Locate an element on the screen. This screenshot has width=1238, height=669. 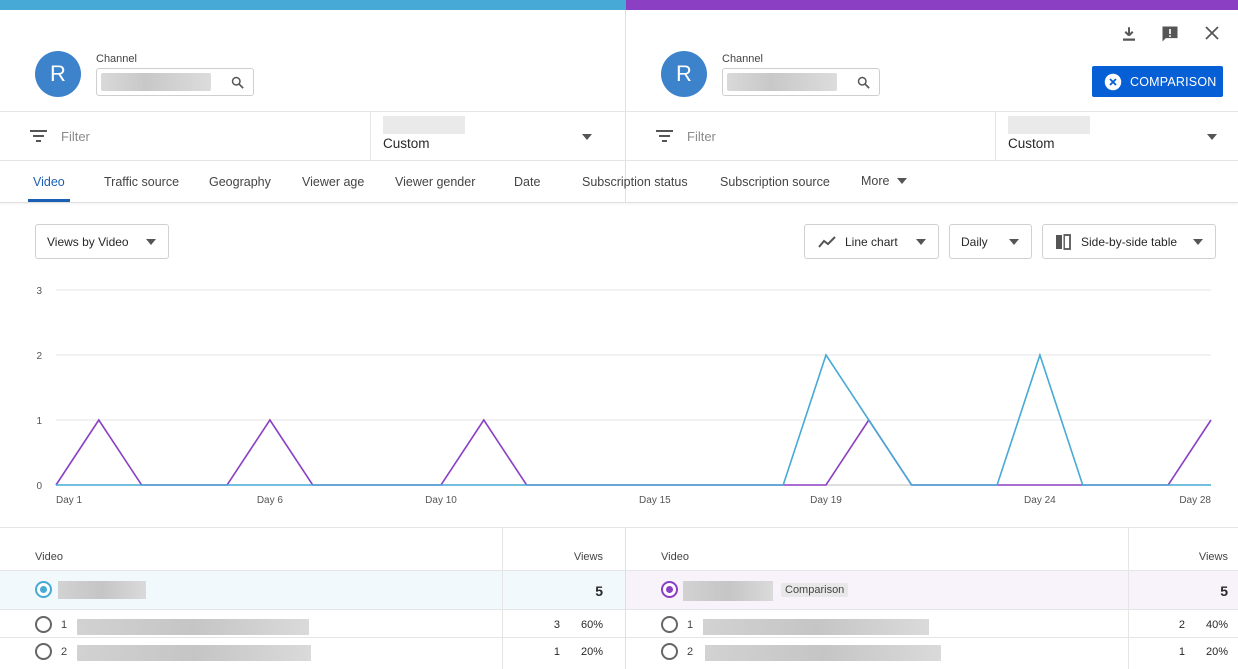
tab-subscription-status: Subscription status is located at coordinates (635, 182).